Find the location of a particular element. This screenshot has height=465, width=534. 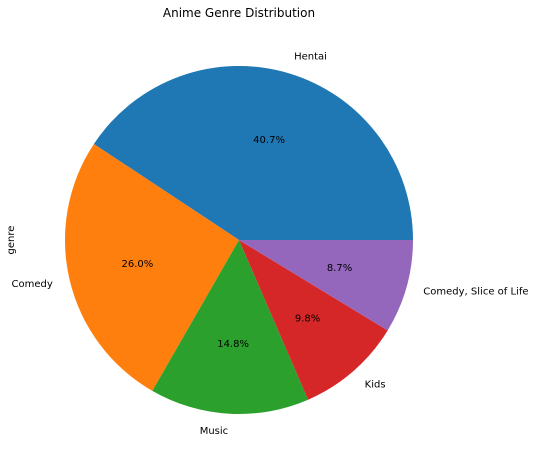

percent-label-music: 14.8% is located at coordinates (233, 344).